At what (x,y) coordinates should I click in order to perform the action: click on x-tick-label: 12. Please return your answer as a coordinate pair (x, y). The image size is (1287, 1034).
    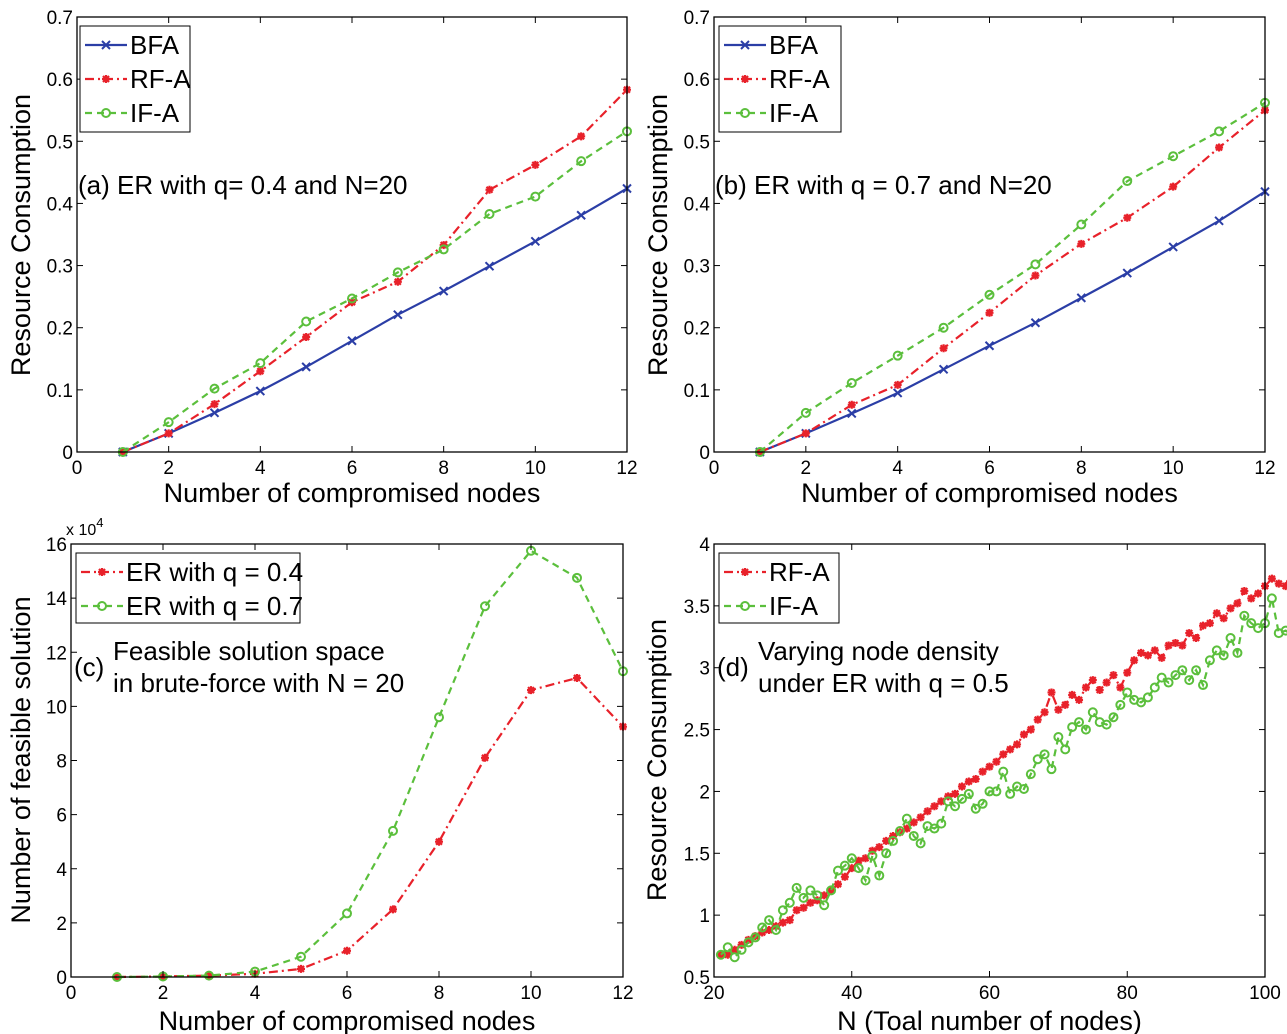
    Looking at the image, I should click on (626, 468).